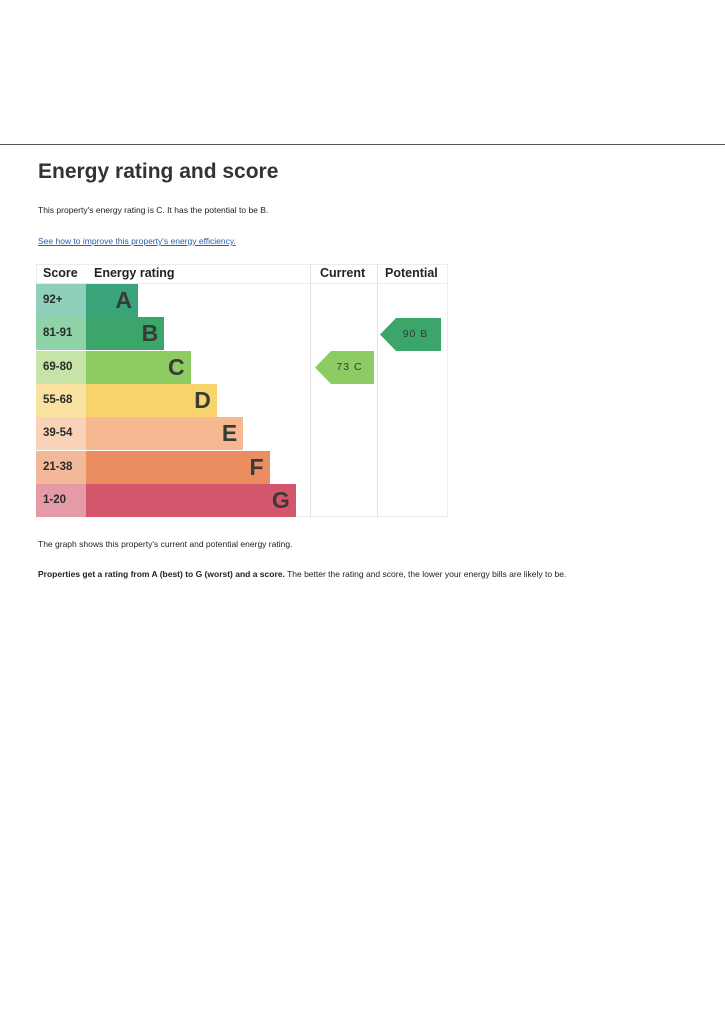  Describe the element at coordinates (349, 367) in the screenshot. I see `current-rating-arrow-label: 73 C` at that location.